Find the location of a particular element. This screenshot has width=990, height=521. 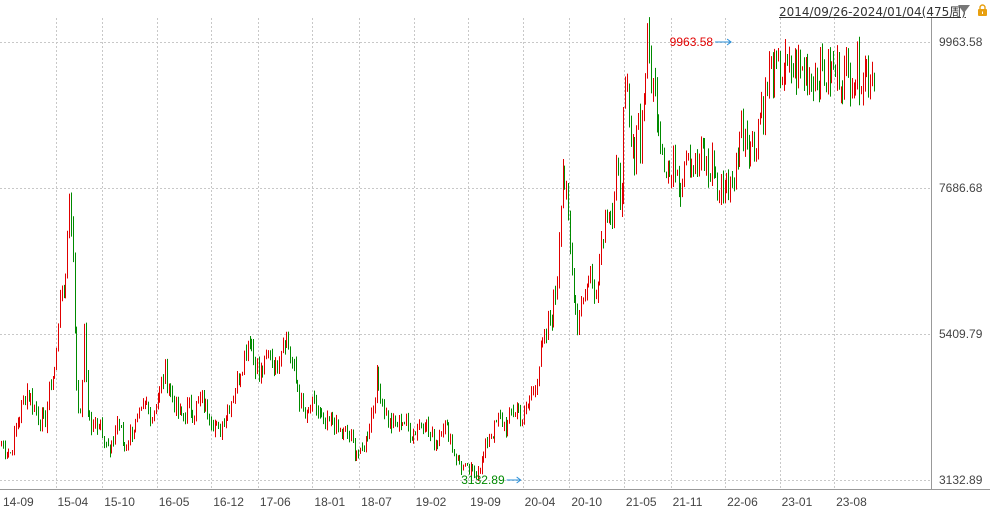

lock-icon is located at coordinates (982, 10).